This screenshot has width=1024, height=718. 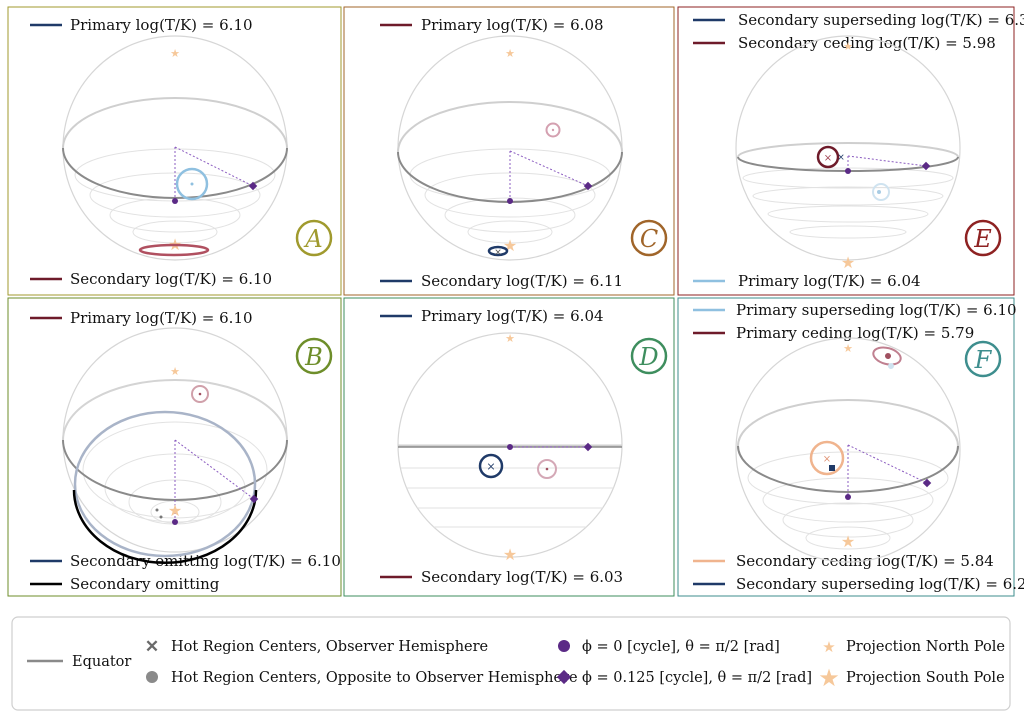 I want to click on panel-a-frame, so click(x=174, y=151).